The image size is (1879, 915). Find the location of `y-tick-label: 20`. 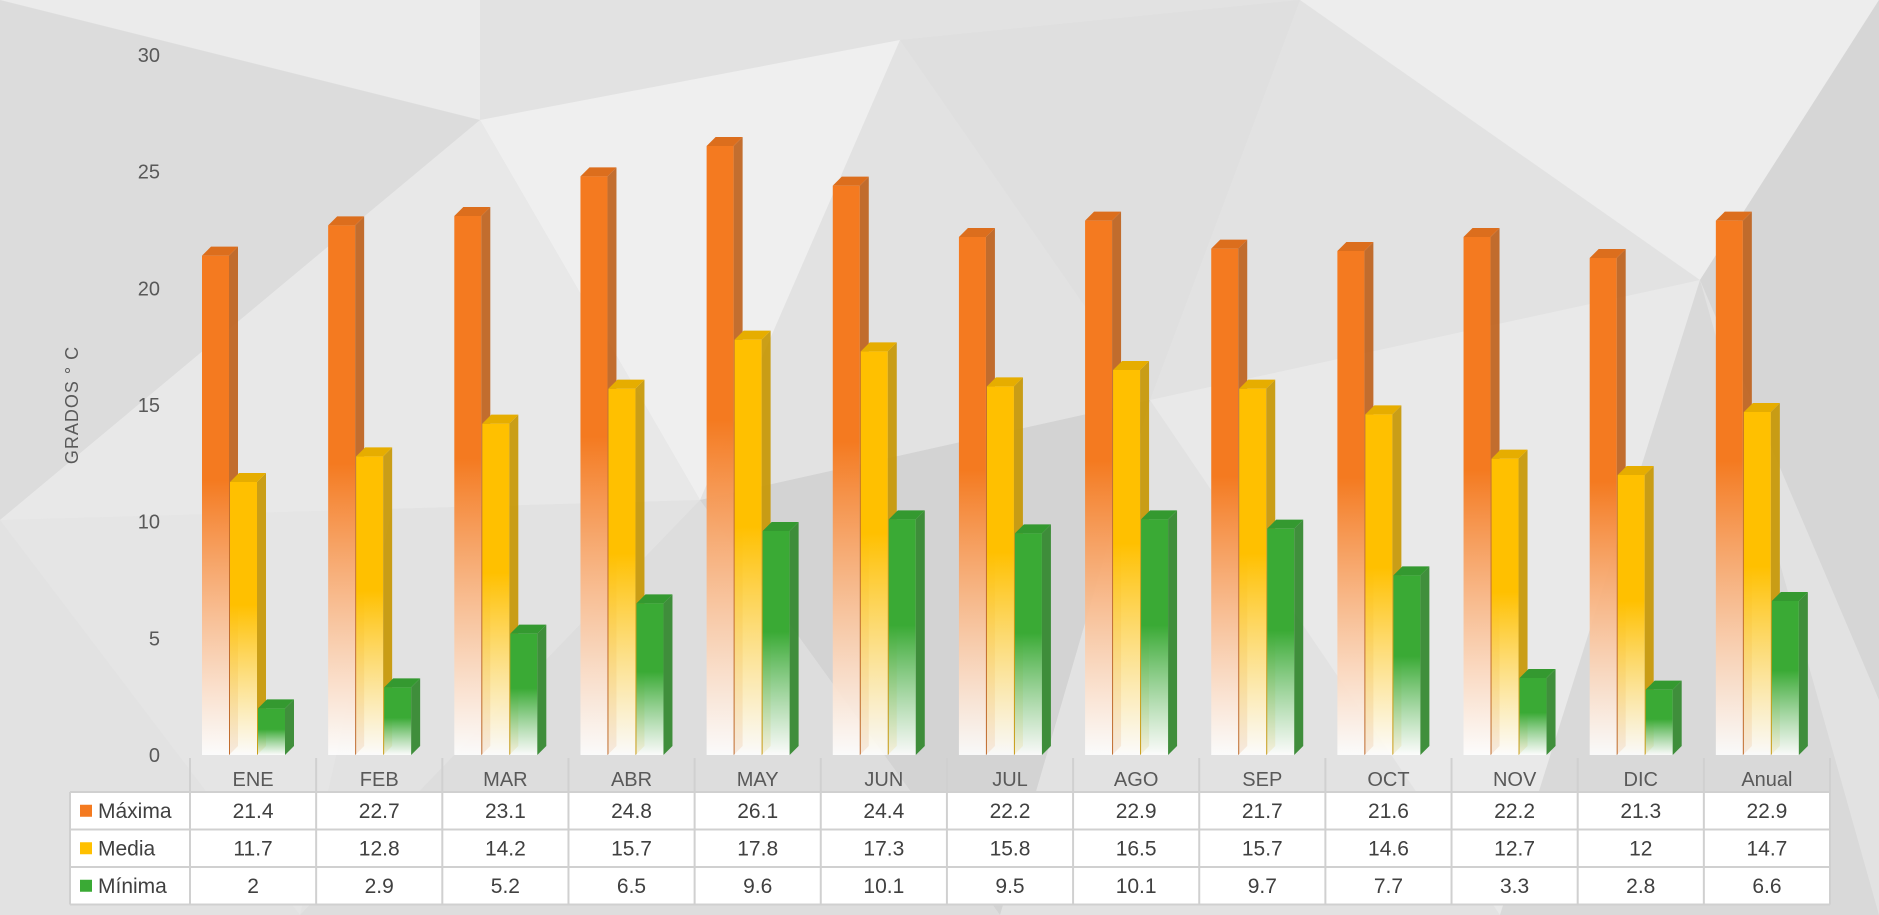

y-tick-label: 20 is located at coordinates (149, 289).